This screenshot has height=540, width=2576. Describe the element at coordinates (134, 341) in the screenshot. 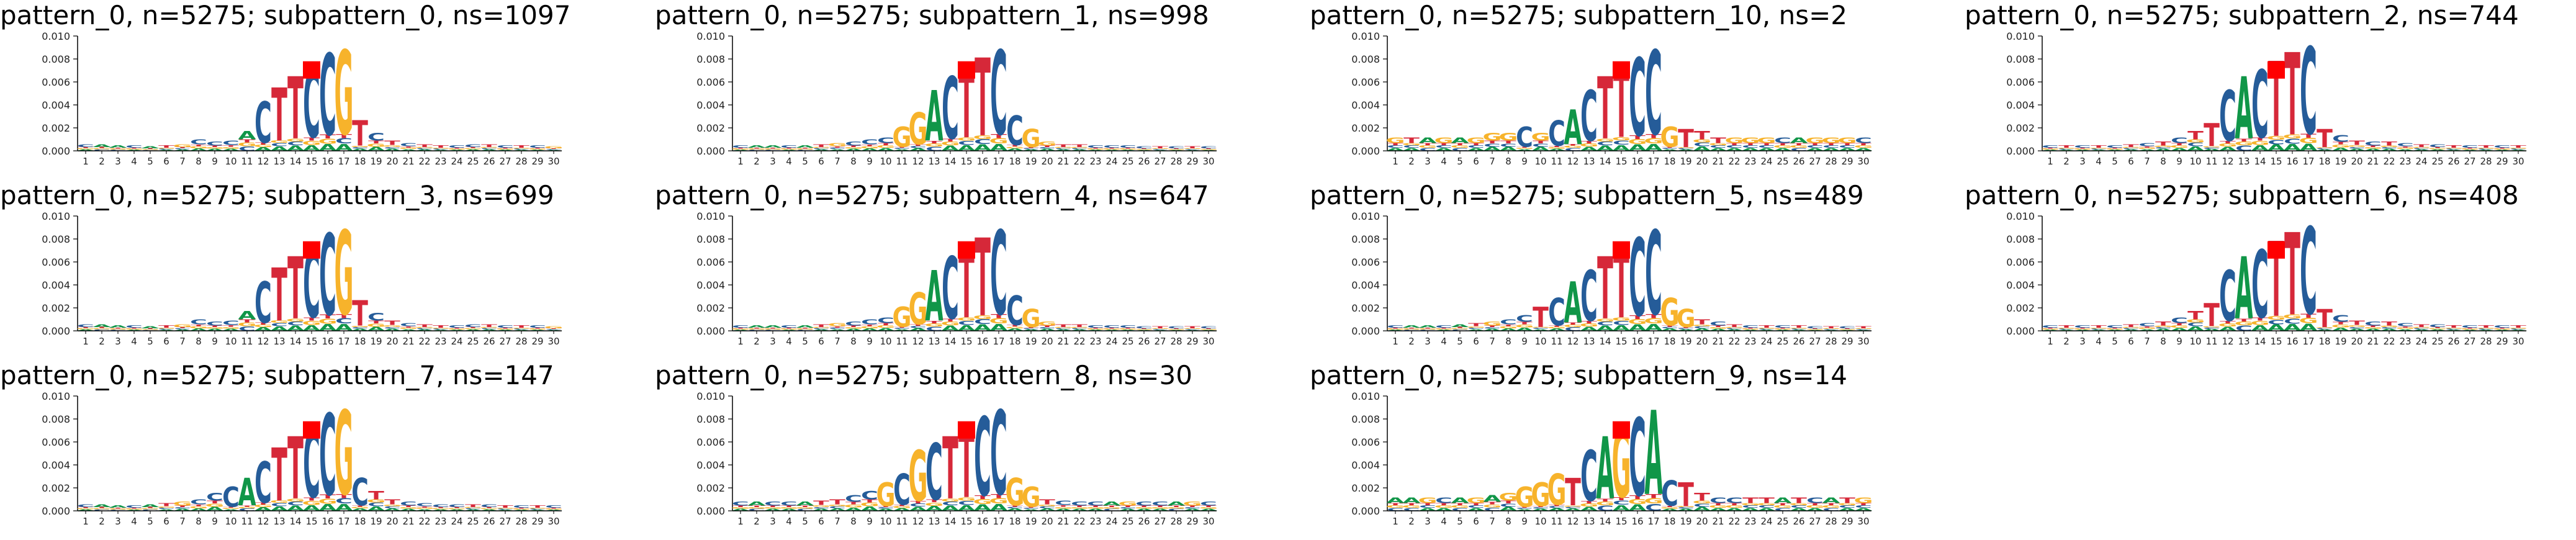

I see `x-tick-label: 4` at that location.